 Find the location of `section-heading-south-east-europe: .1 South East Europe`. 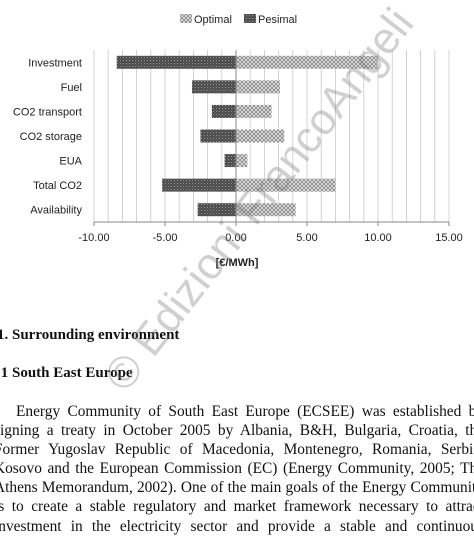

section-heading-south-east-europe: .1 South East Europe is located at coordinates (66, 373).